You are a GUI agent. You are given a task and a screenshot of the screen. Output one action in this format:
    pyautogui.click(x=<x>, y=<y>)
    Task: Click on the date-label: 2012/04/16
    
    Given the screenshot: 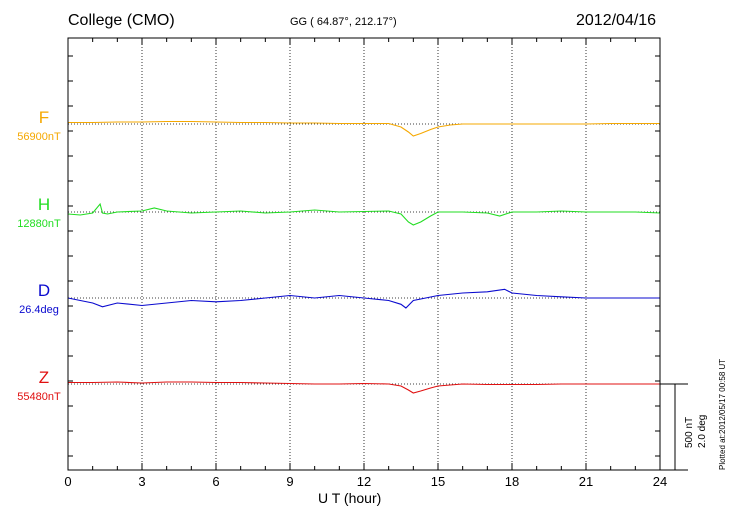 What is the action you would take?
    pyautogui.click(x=616, y=20)
    